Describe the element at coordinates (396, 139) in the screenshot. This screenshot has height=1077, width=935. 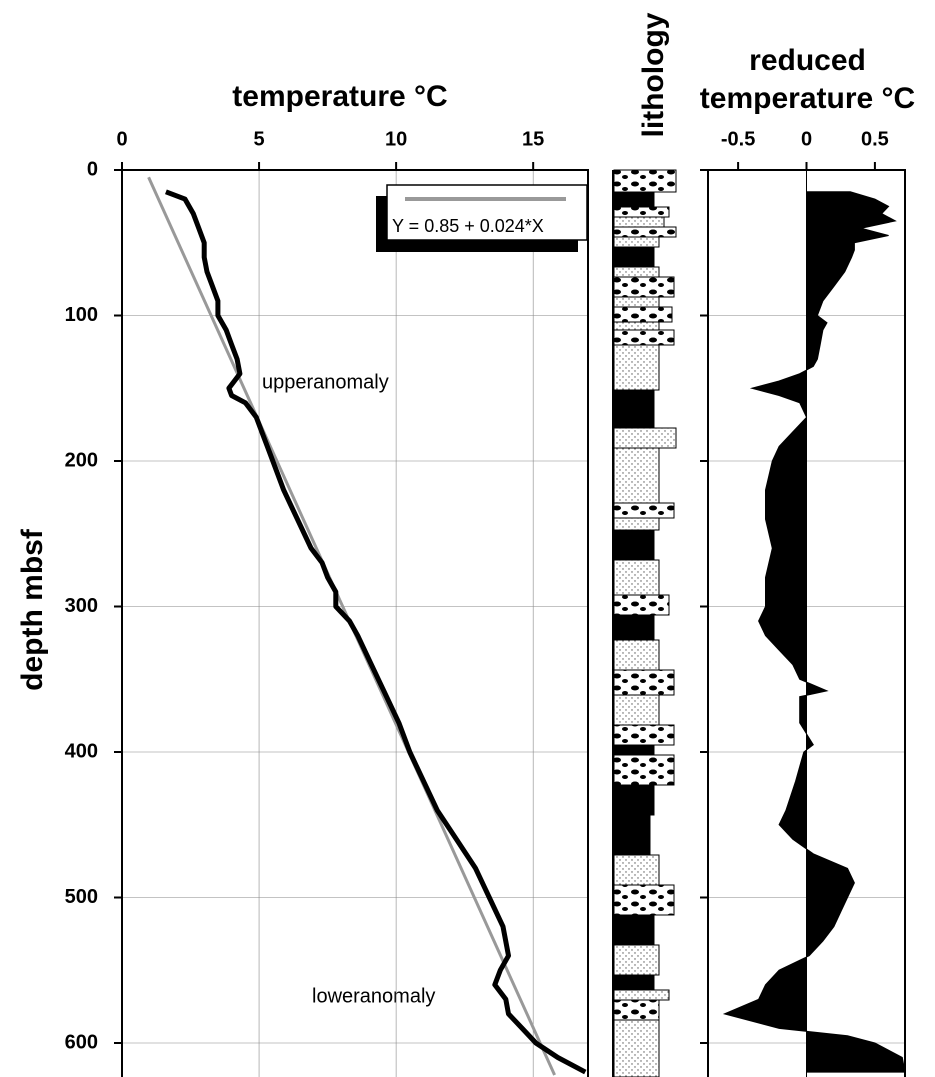
I see `x-tick-label: 10` at that location.